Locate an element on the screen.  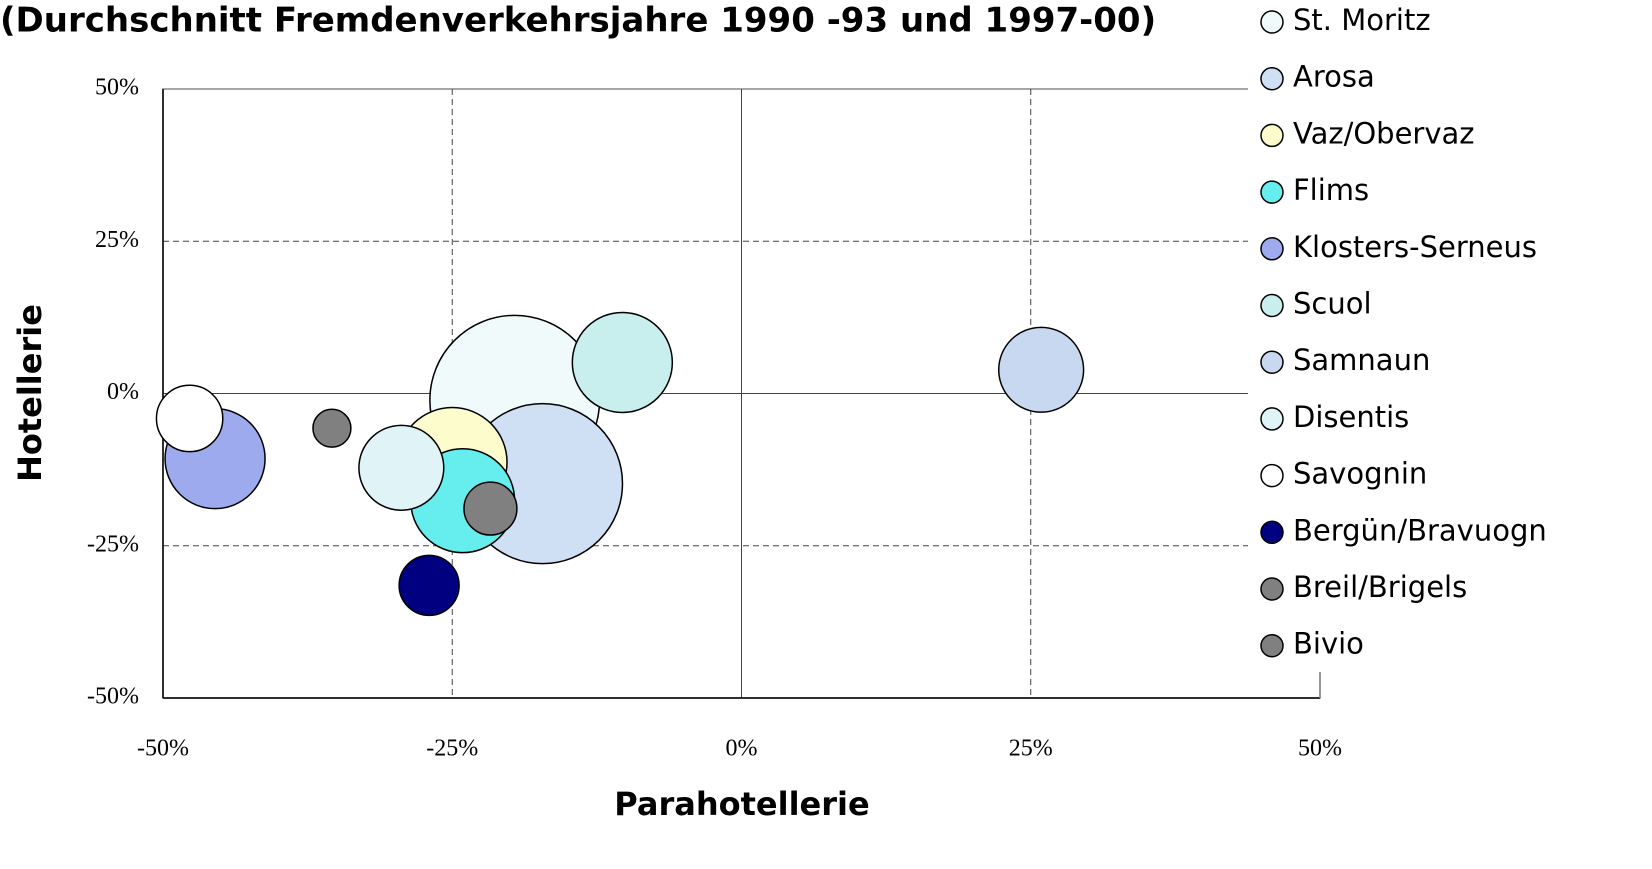
x-tick-label: 0% is located at coordinates (742, 749).